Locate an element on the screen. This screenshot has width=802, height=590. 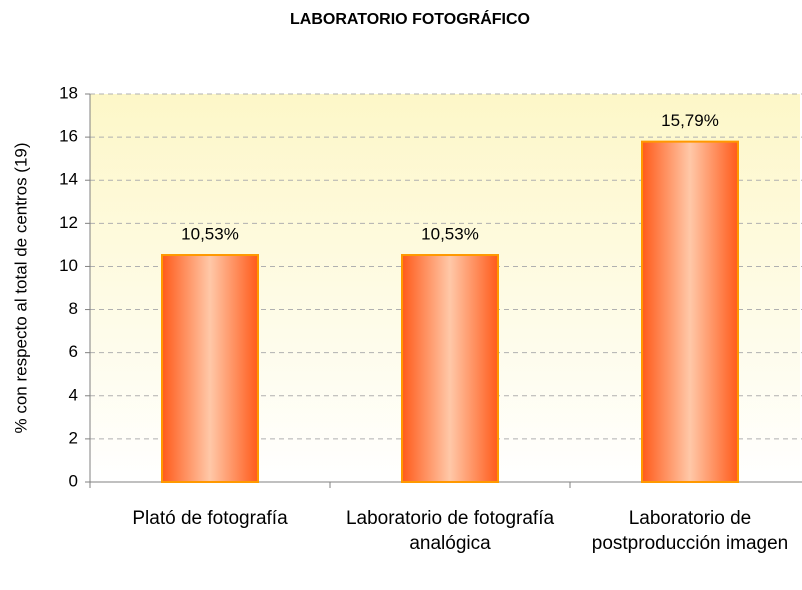
y-tick-label: 16 is located at coordinates (68, 136).